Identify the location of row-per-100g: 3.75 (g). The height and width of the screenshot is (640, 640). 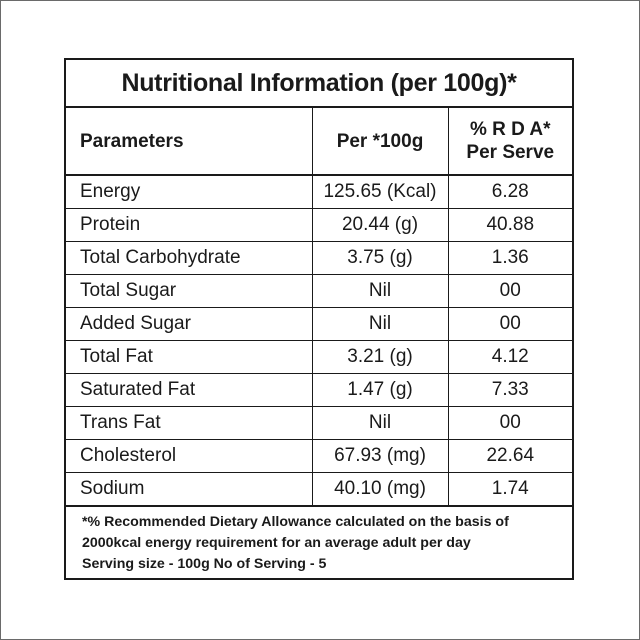
(380, 258).